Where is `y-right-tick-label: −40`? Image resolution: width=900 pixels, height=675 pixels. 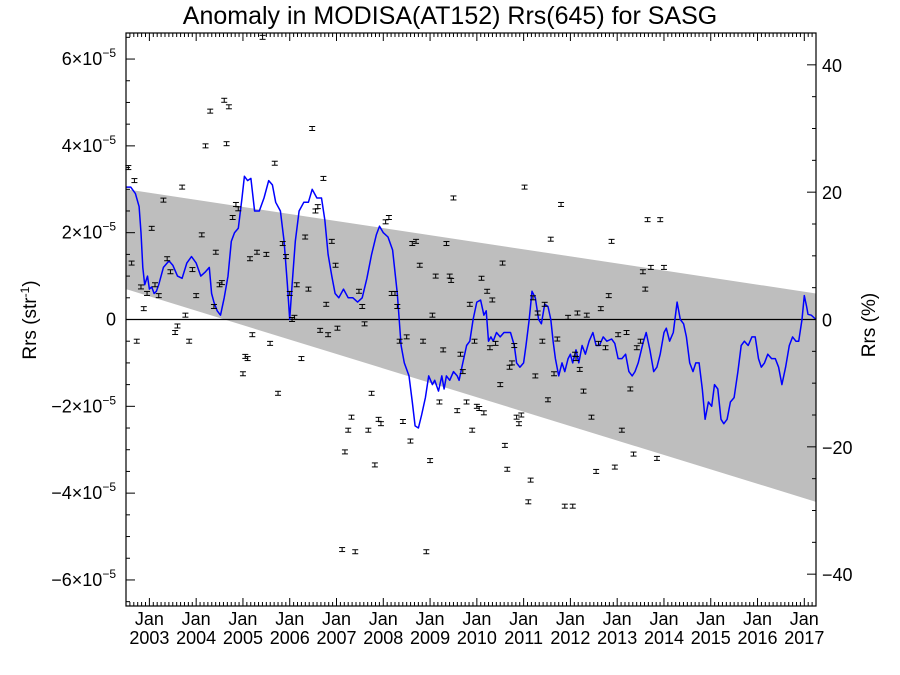 y-right-tick-label: −40 is located at coordinates (837, 575).